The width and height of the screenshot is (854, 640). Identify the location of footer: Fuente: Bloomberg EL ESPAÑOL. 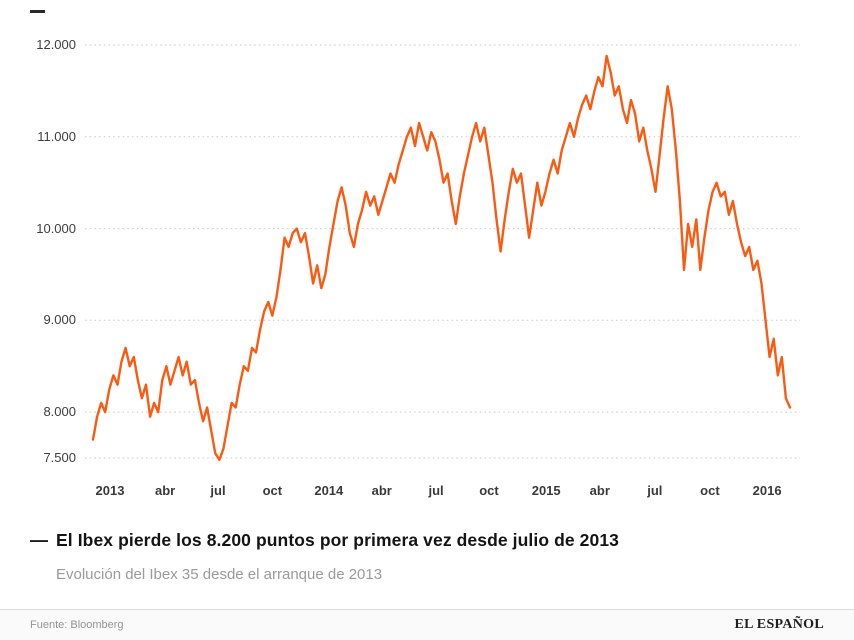
(427, 624).